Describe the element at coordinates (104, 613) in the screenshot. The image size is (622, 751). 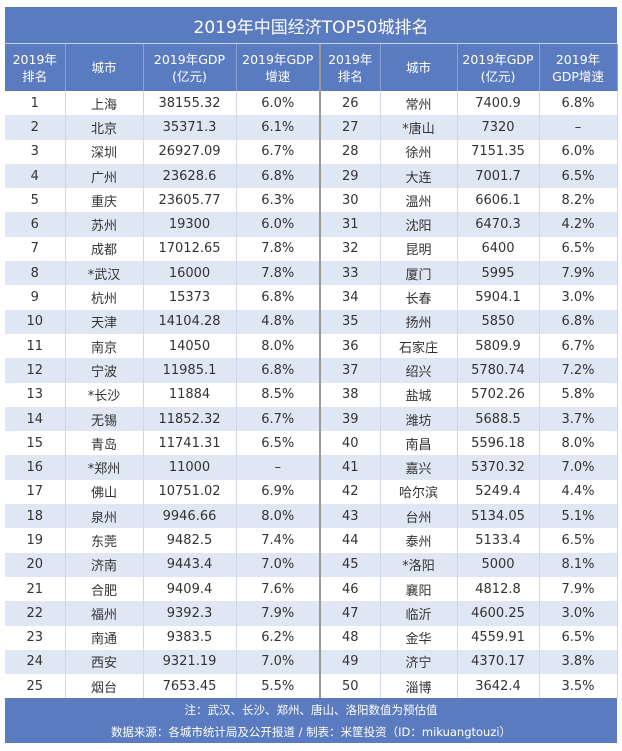
I see `city-cell: 福州` at that location.